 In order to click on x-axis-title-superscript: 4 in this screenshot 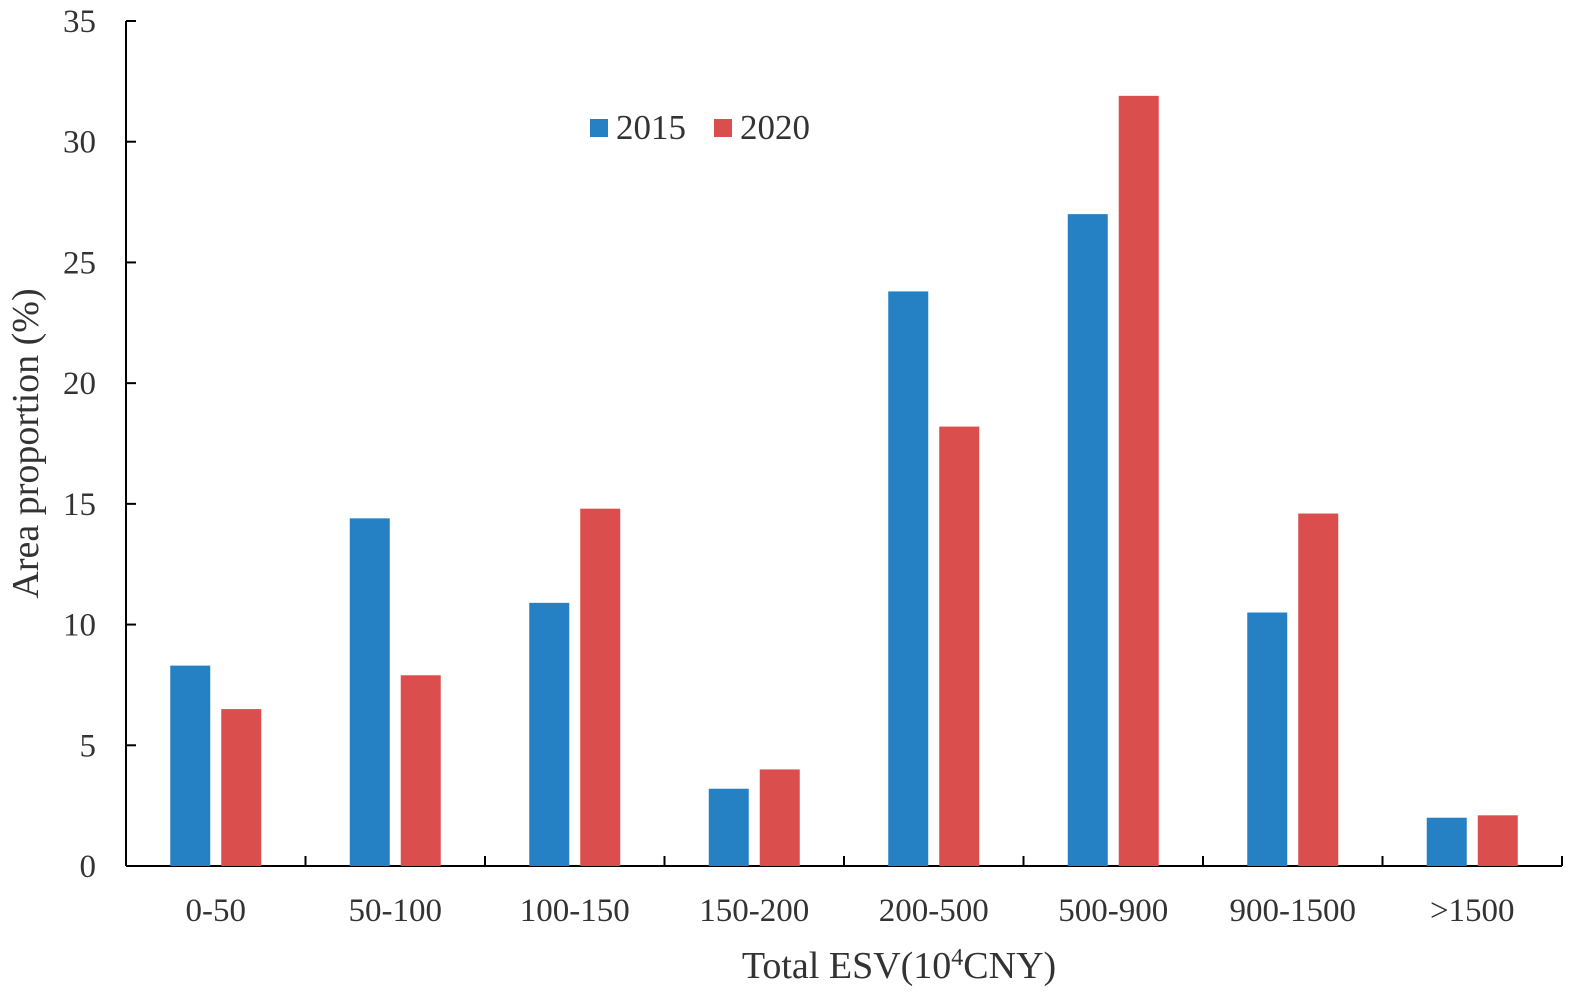, I will do `click(957, 958)`.